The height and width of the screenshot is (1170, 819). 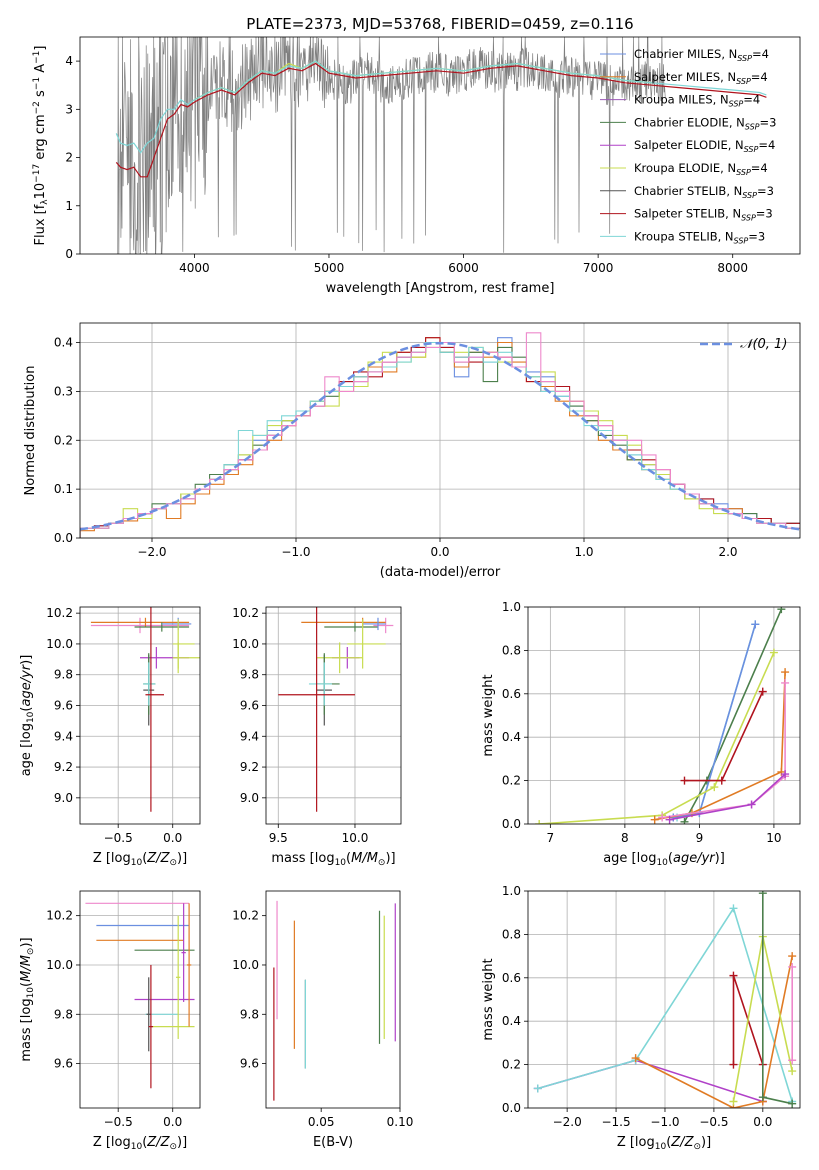 I want to click on x-axis-label: mass [log10(M/M⊙)], so click(x=333, y=859).